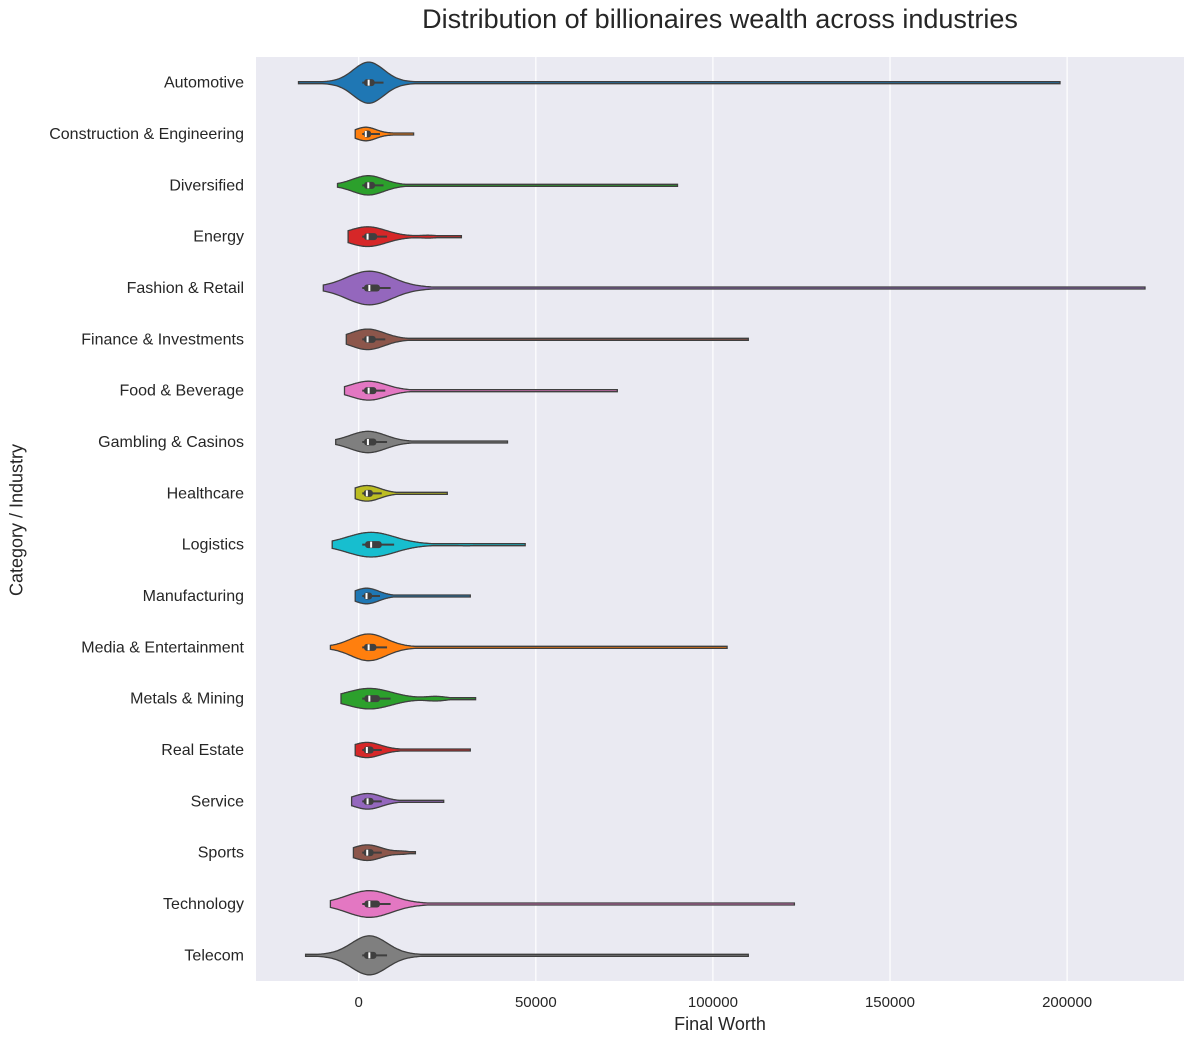  Describe the element at coordinates (359, 1002) in the screenshot. I see `x-tick-label: 0` at that location.